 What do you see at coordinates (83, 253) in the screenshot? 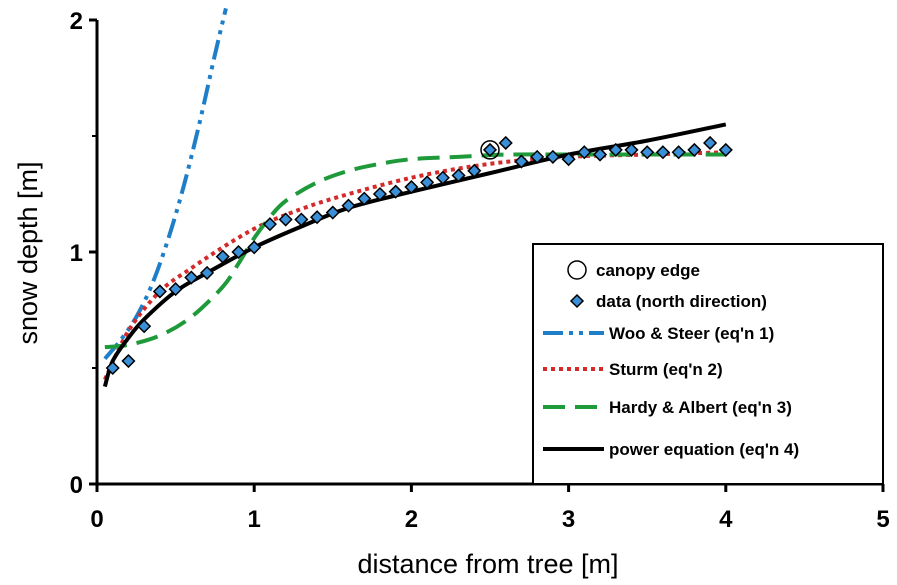
I see `y-ticks: 0 1 2` at bounding box center [83, 253].